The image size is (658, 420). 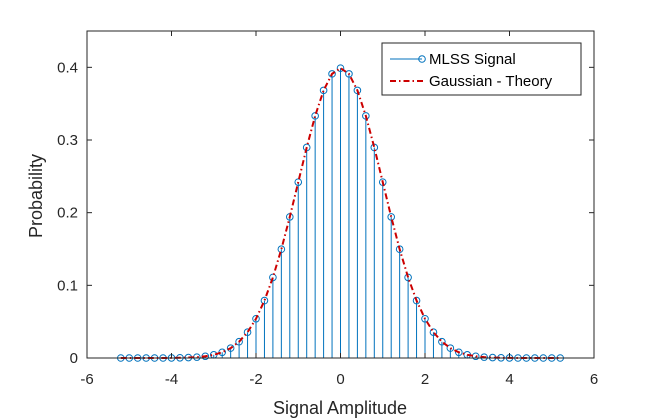 What do you see at coordinates (594, 379) in the screenshot?
I see `x-tick-label: 6` at bounding box center [594, 379].